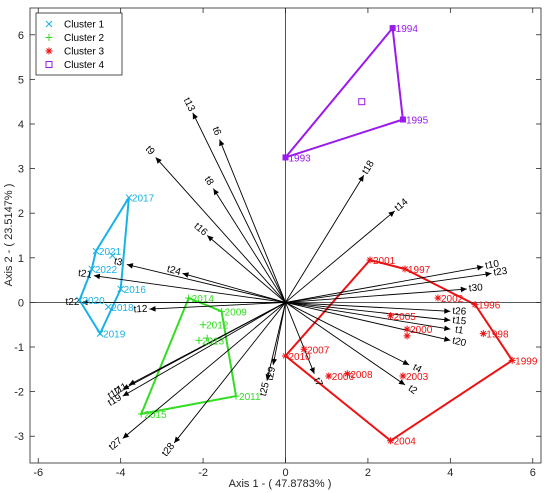  Describe the element at coordinates (135, 290) in the screenshot. I see `point-label: 2016` at that location.